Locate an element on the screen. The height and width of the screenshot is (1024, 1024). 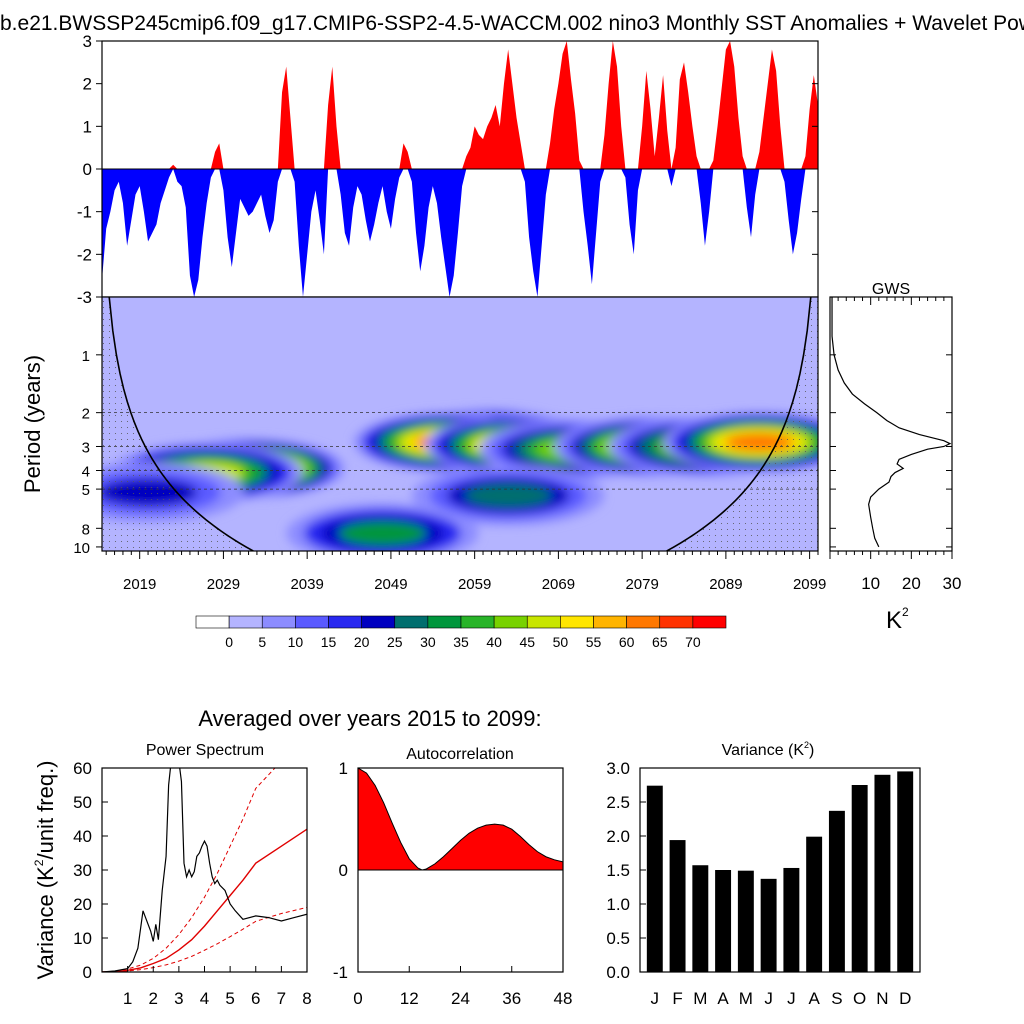
colorbar-label: 40 is located at coordinates (494, 642).